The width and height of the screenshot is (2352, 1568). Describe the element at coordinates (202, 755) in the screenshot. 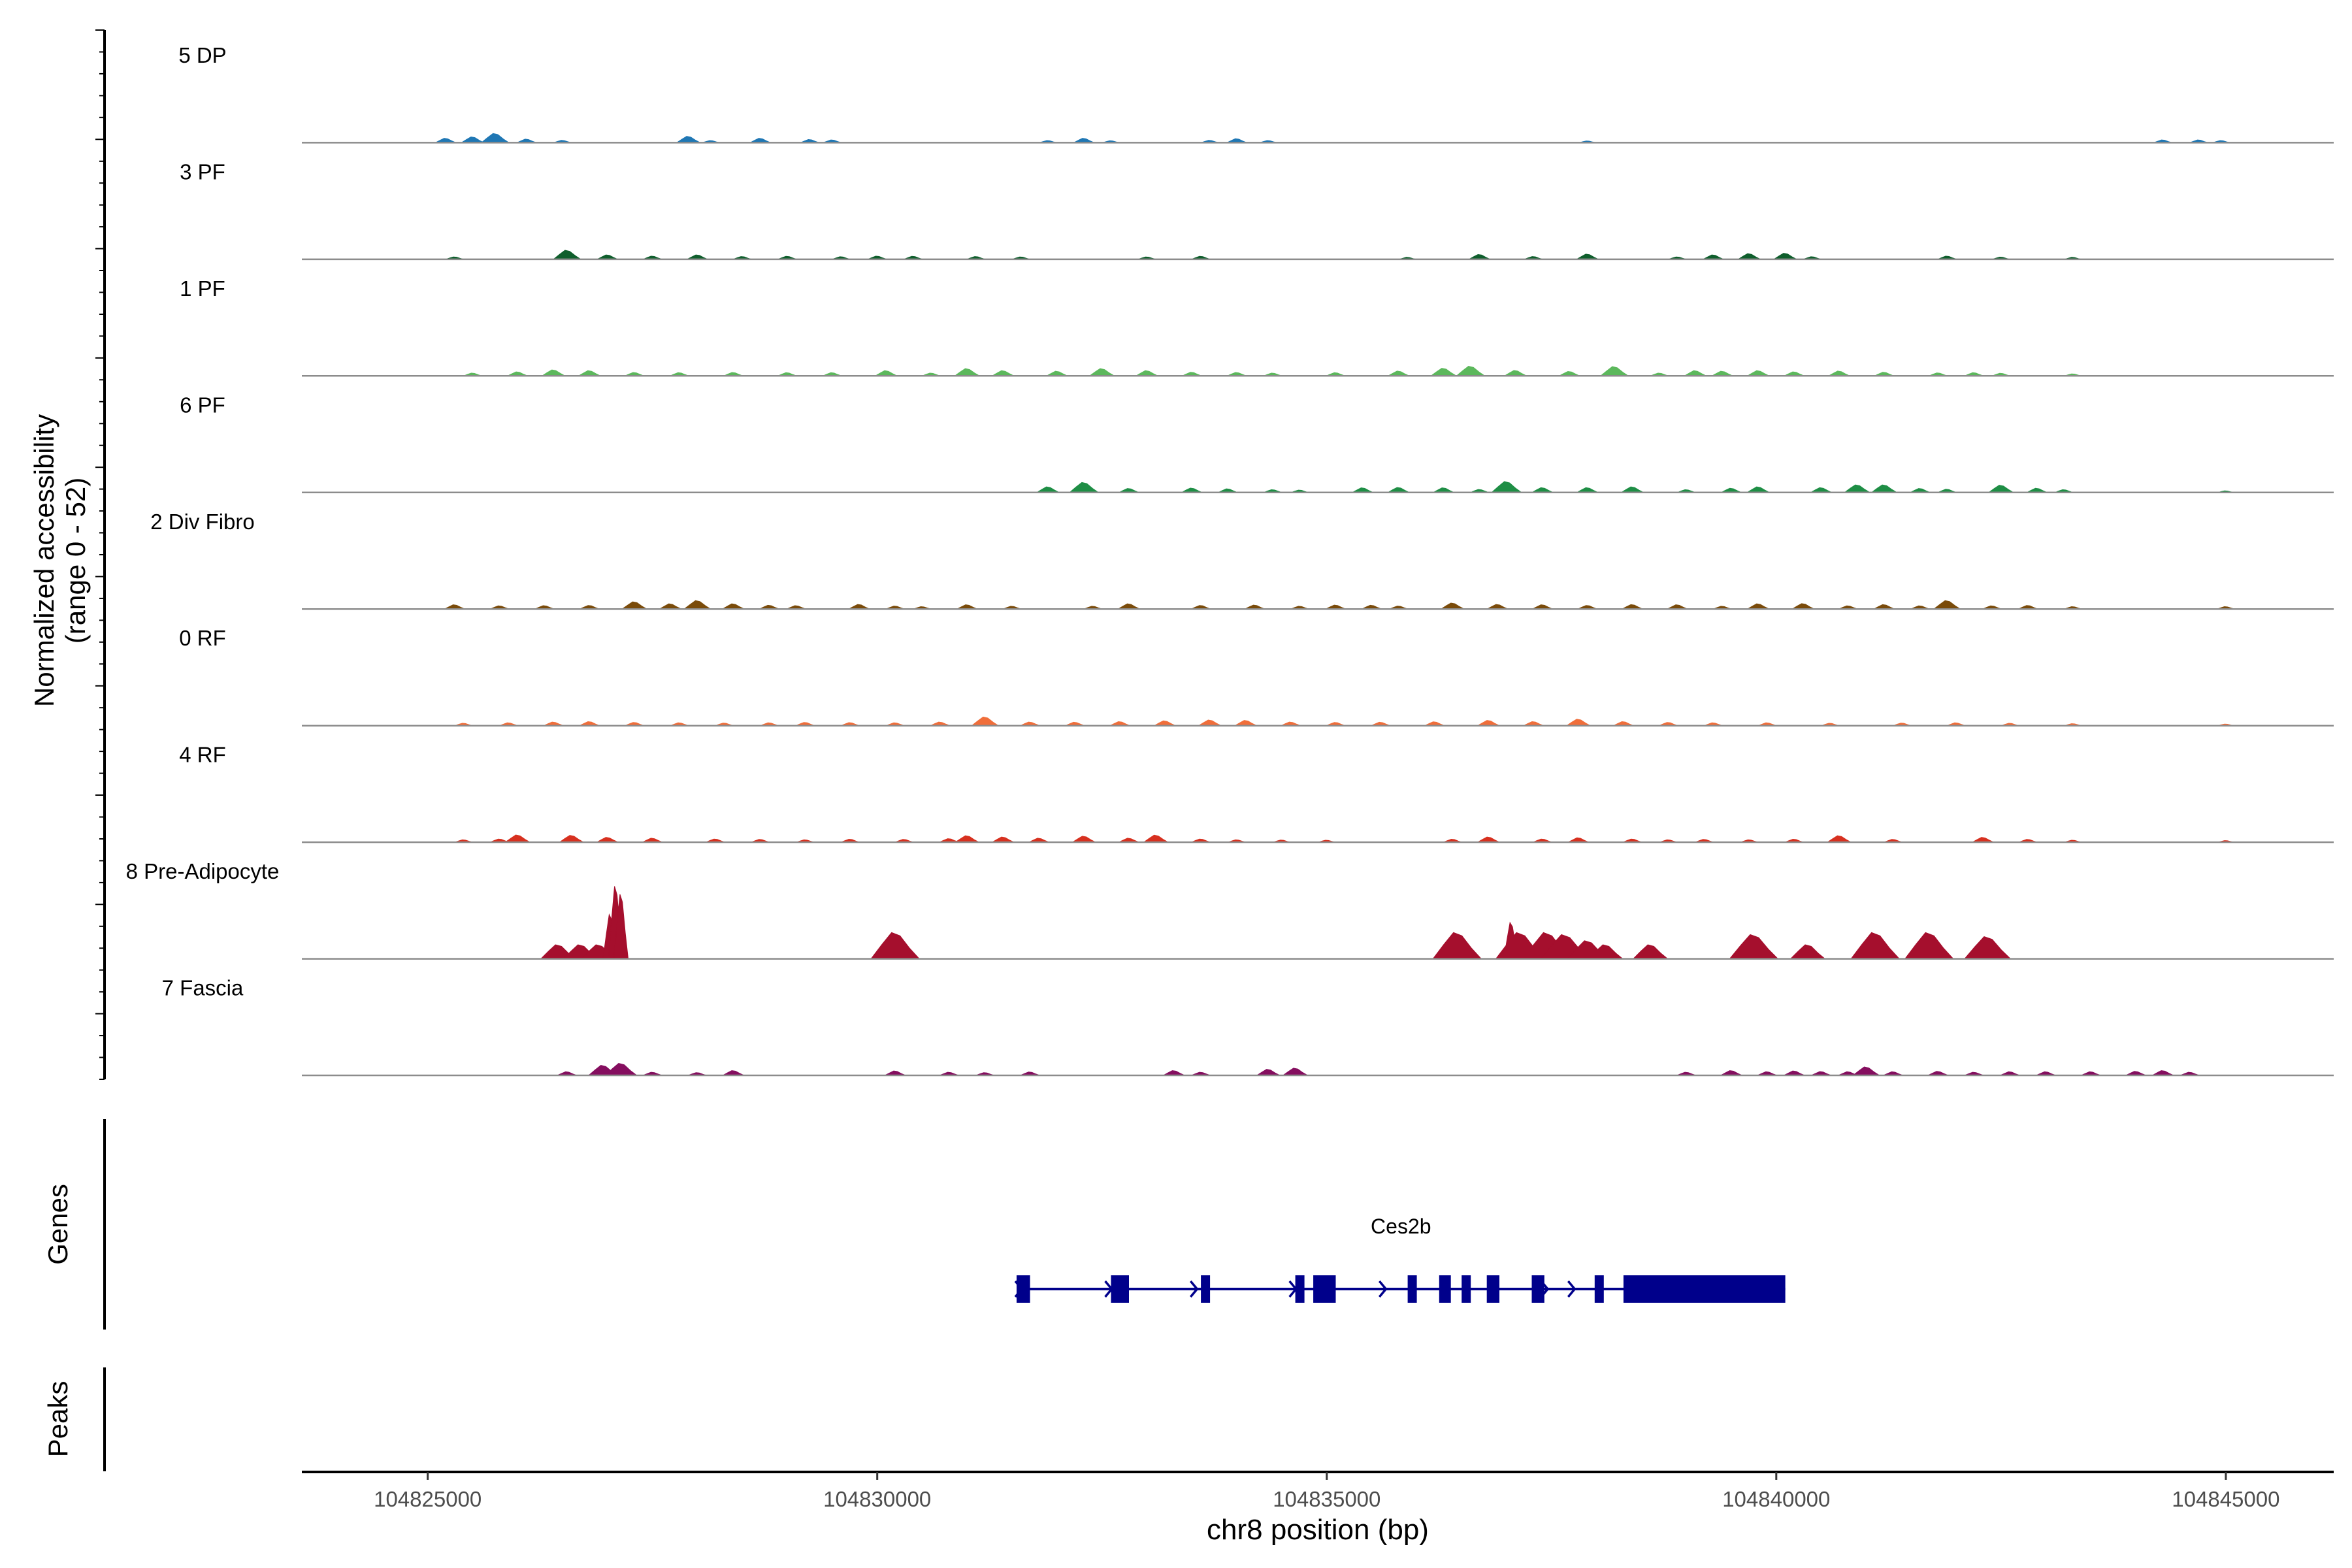

I see `track-label: 4 RF` at that location.